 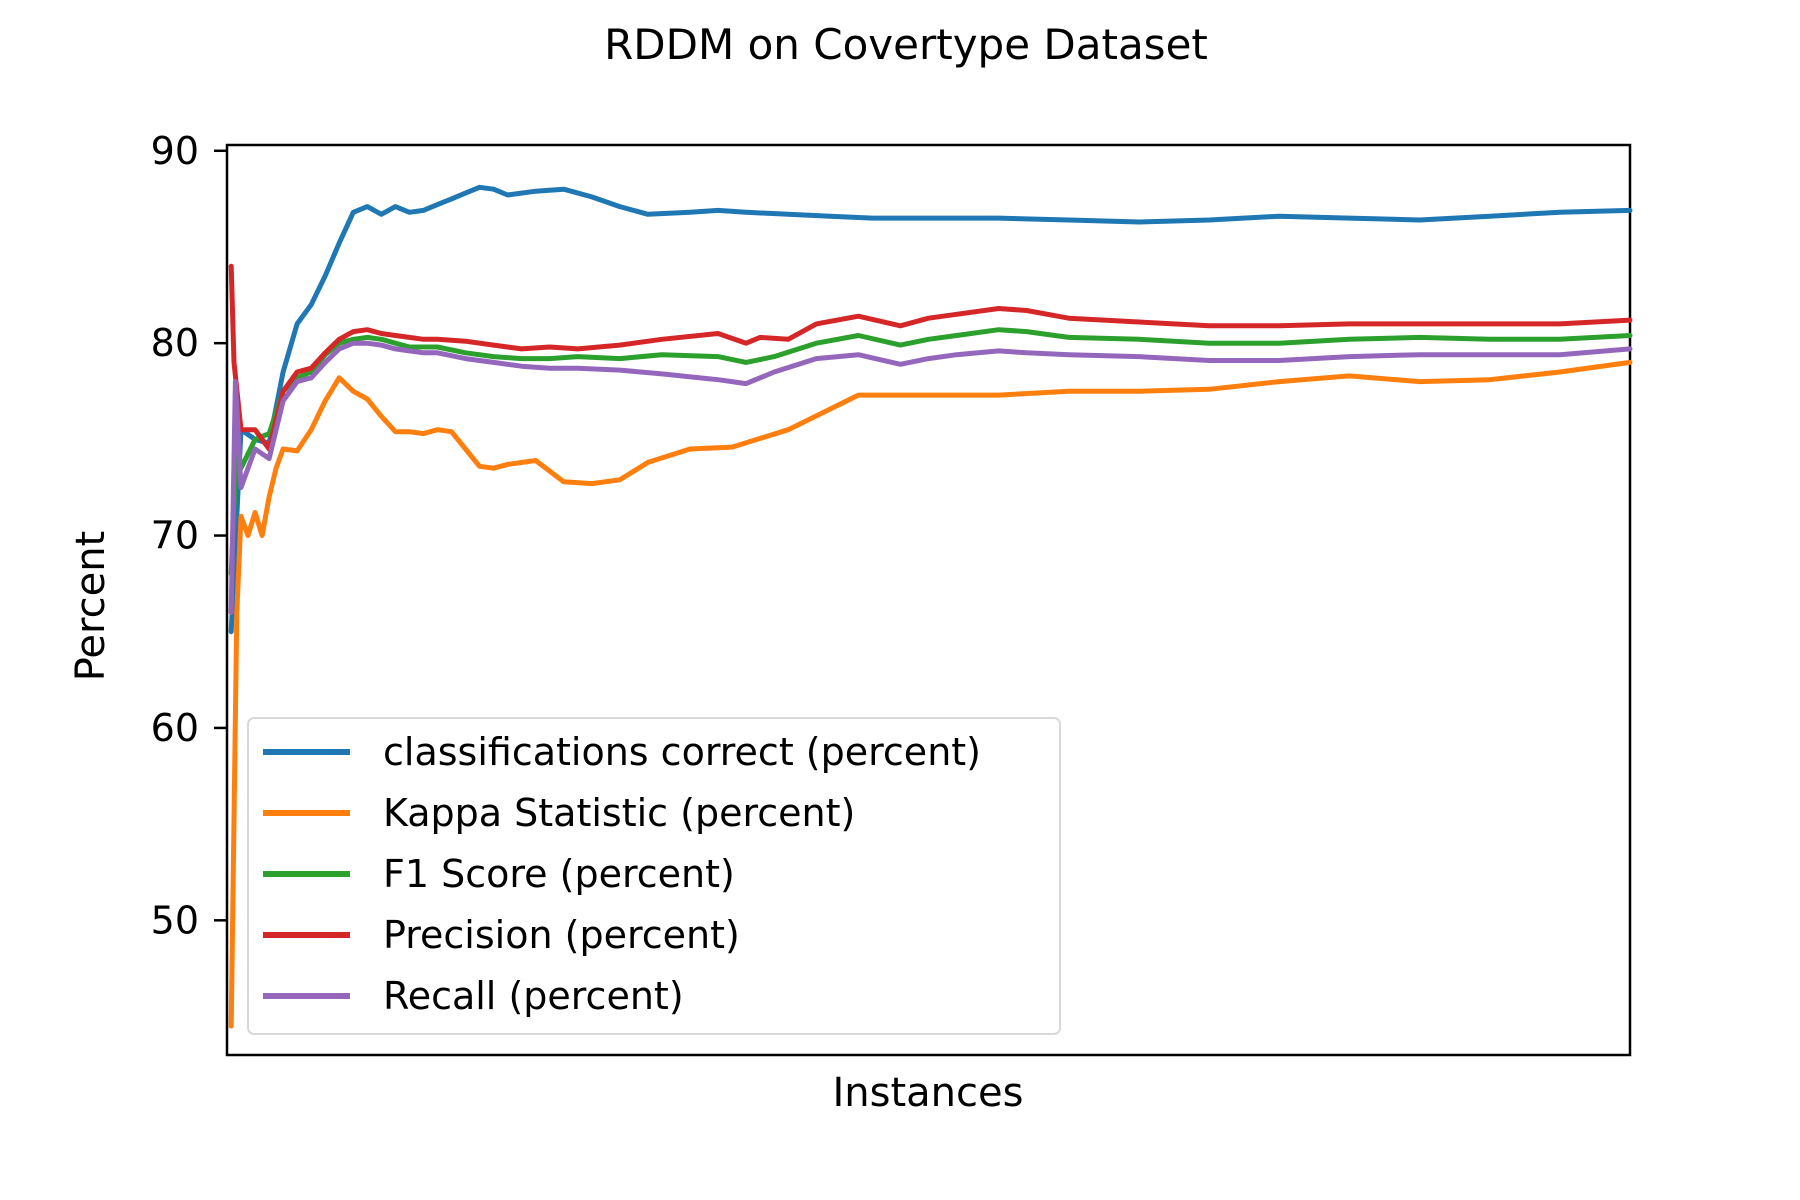 What do you see at coordinates (928, 1093) in the screenshot?
I see `x-axis-label: Instances` at bounding box center [928, 1093].